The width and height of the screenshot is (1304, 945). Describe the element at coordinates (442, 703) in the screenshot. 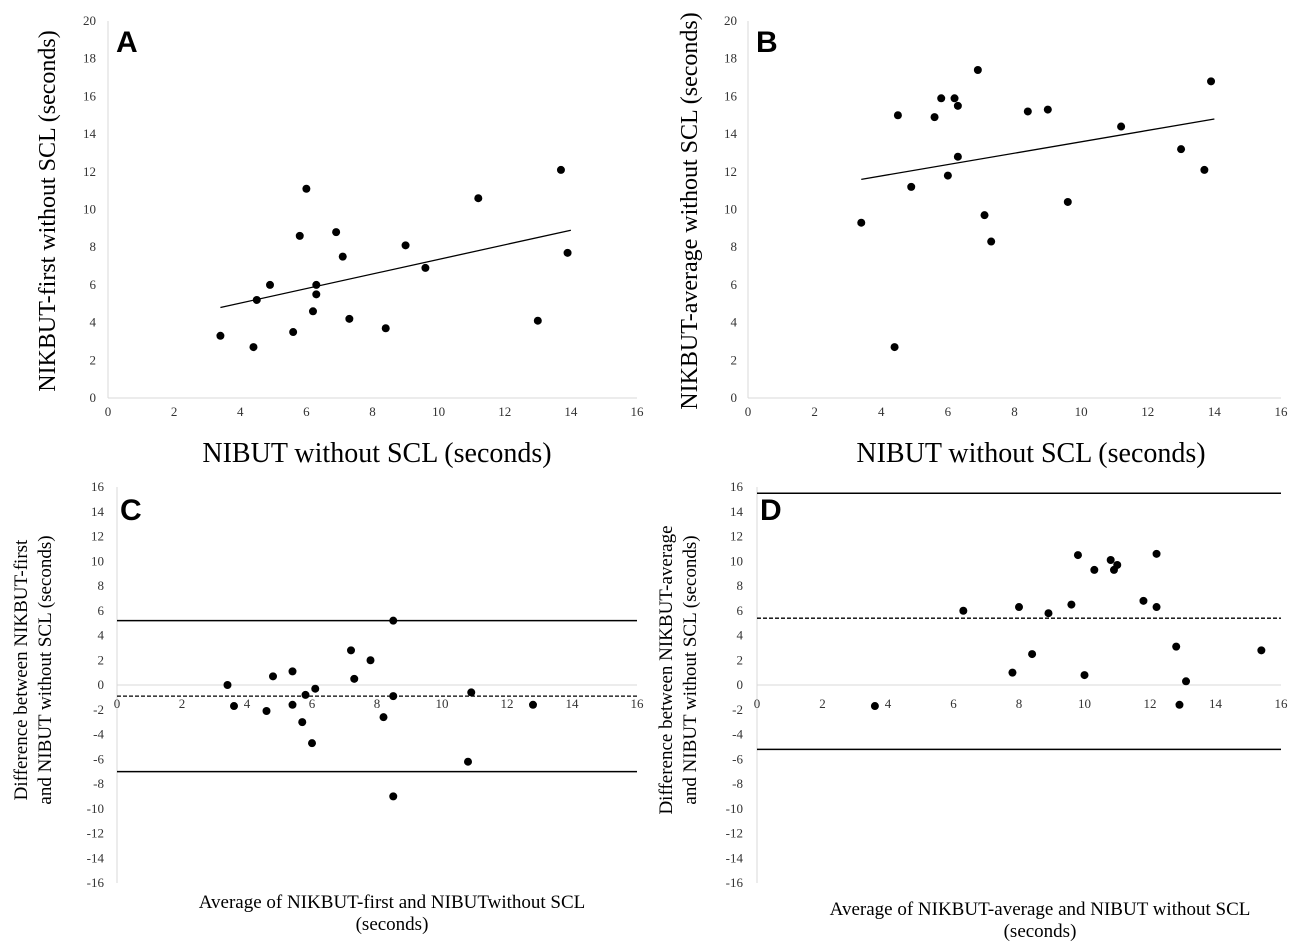

I see `panel-c-x-tick-label: 10` at that location.